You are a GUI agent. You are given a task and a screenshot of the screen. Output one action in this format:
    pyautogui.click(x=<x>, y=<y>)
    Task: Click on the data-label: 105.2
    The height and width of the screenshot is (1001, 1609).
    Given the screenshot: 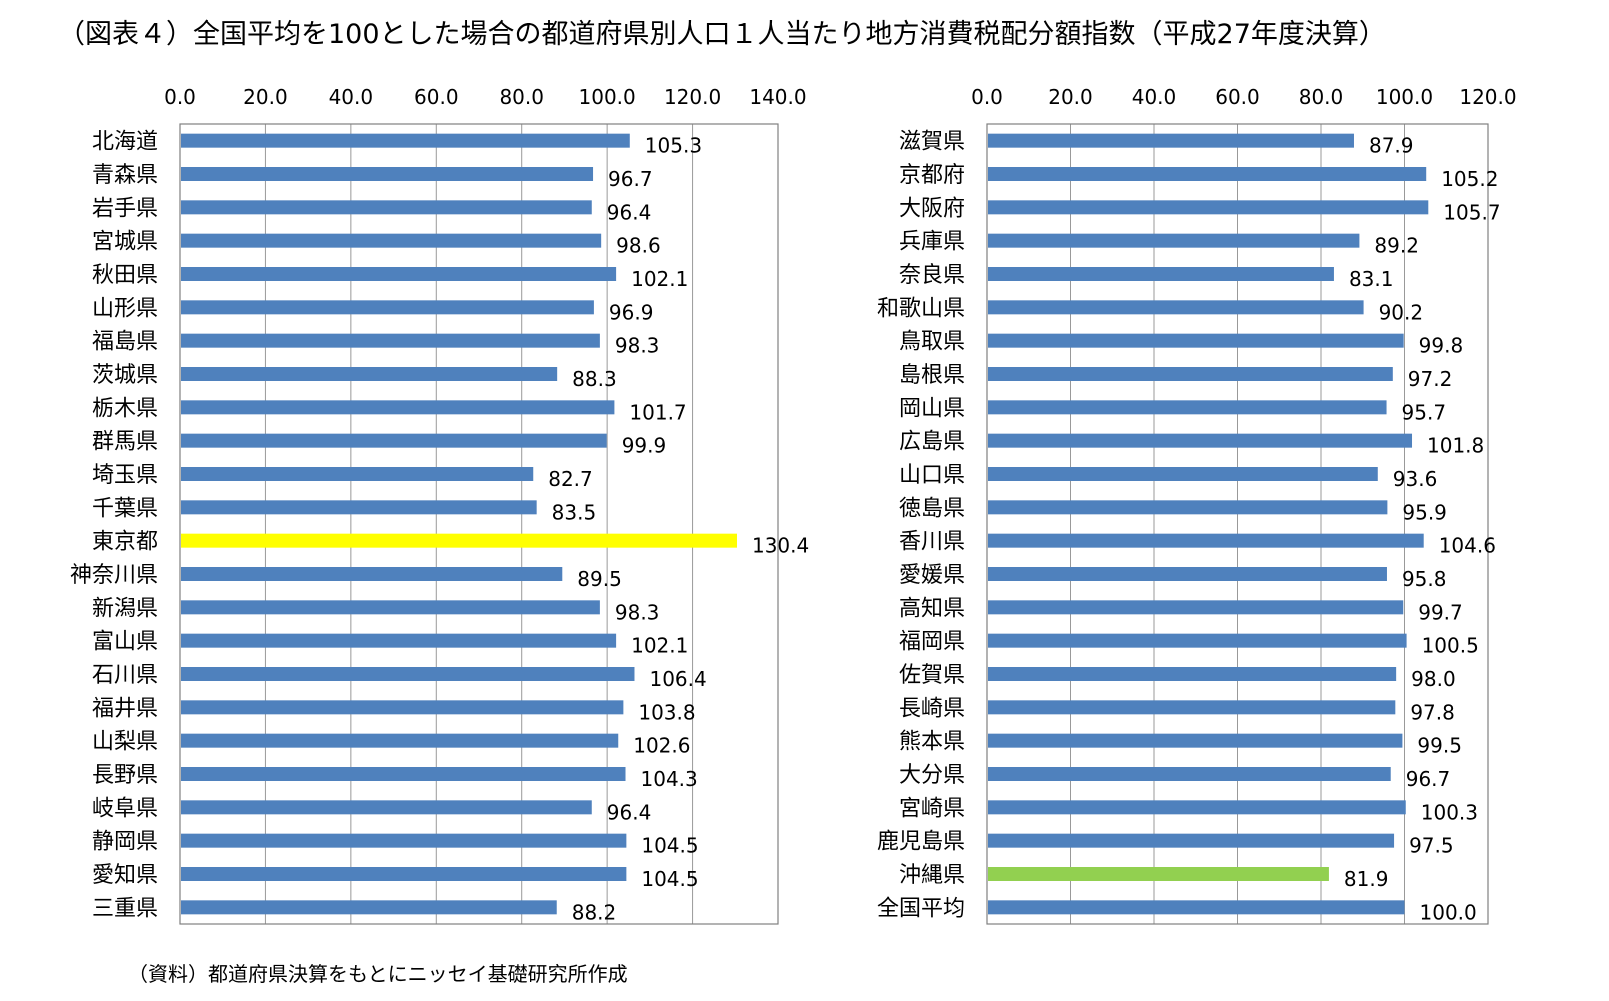 What is the action you would take?
    pyautogui.click(x=1469, y=179)
    